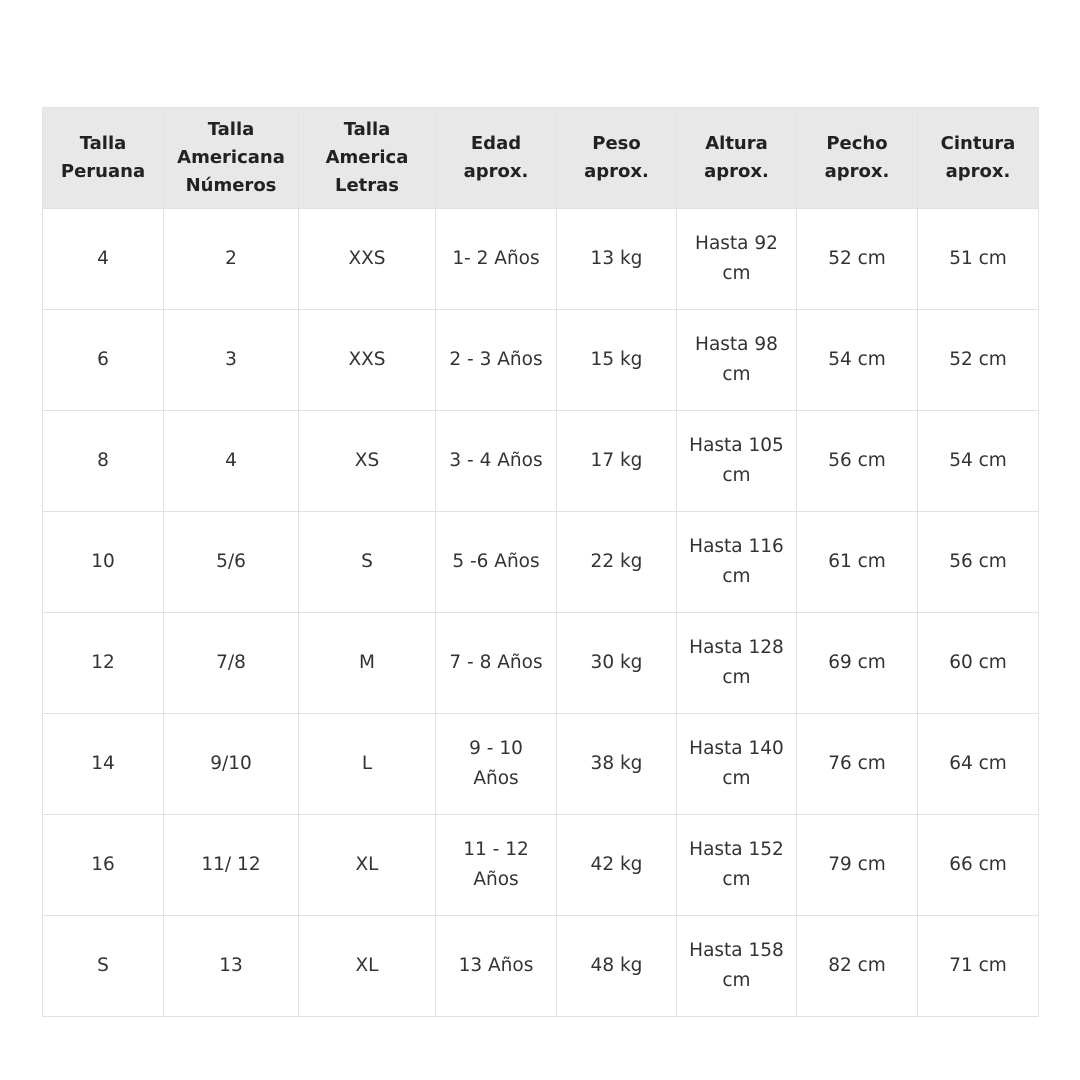 This screenshot has height=1080, width=1080. I want to click on table-cell: 16, so click(103, 865).